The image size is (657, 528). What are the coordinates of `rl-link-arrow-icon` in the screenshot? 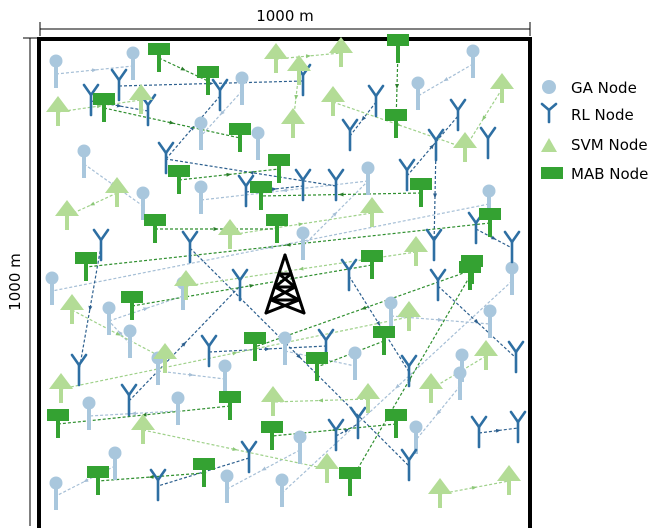 It's located at (378, 323).